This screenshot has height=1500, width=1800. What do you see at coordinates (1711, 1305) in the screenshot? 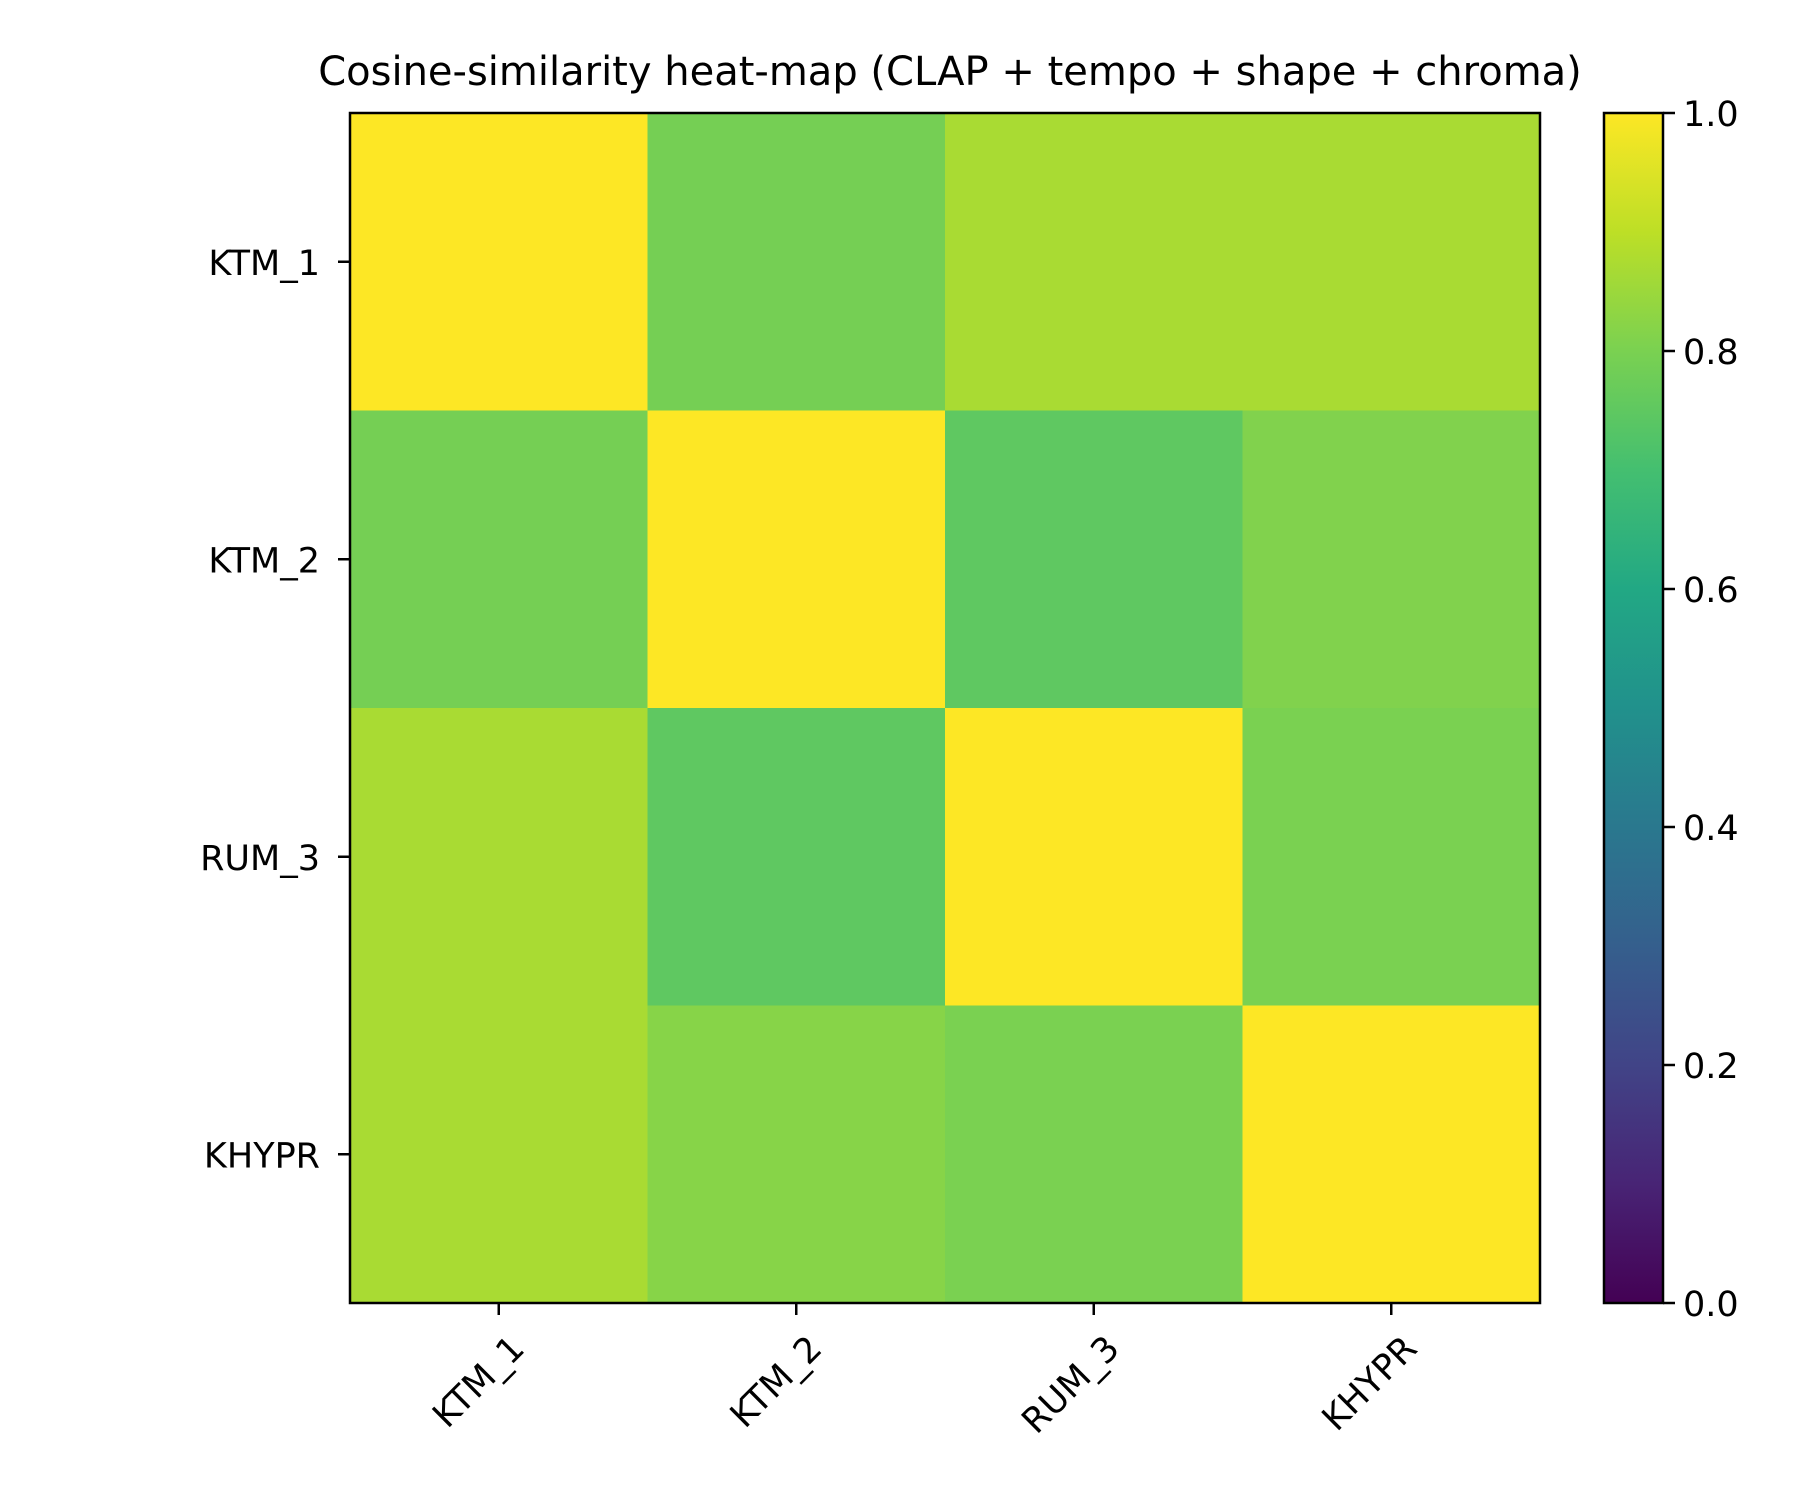
I see `colorbar-tick-label: 0.0` at bounding box center [1711, 1305].